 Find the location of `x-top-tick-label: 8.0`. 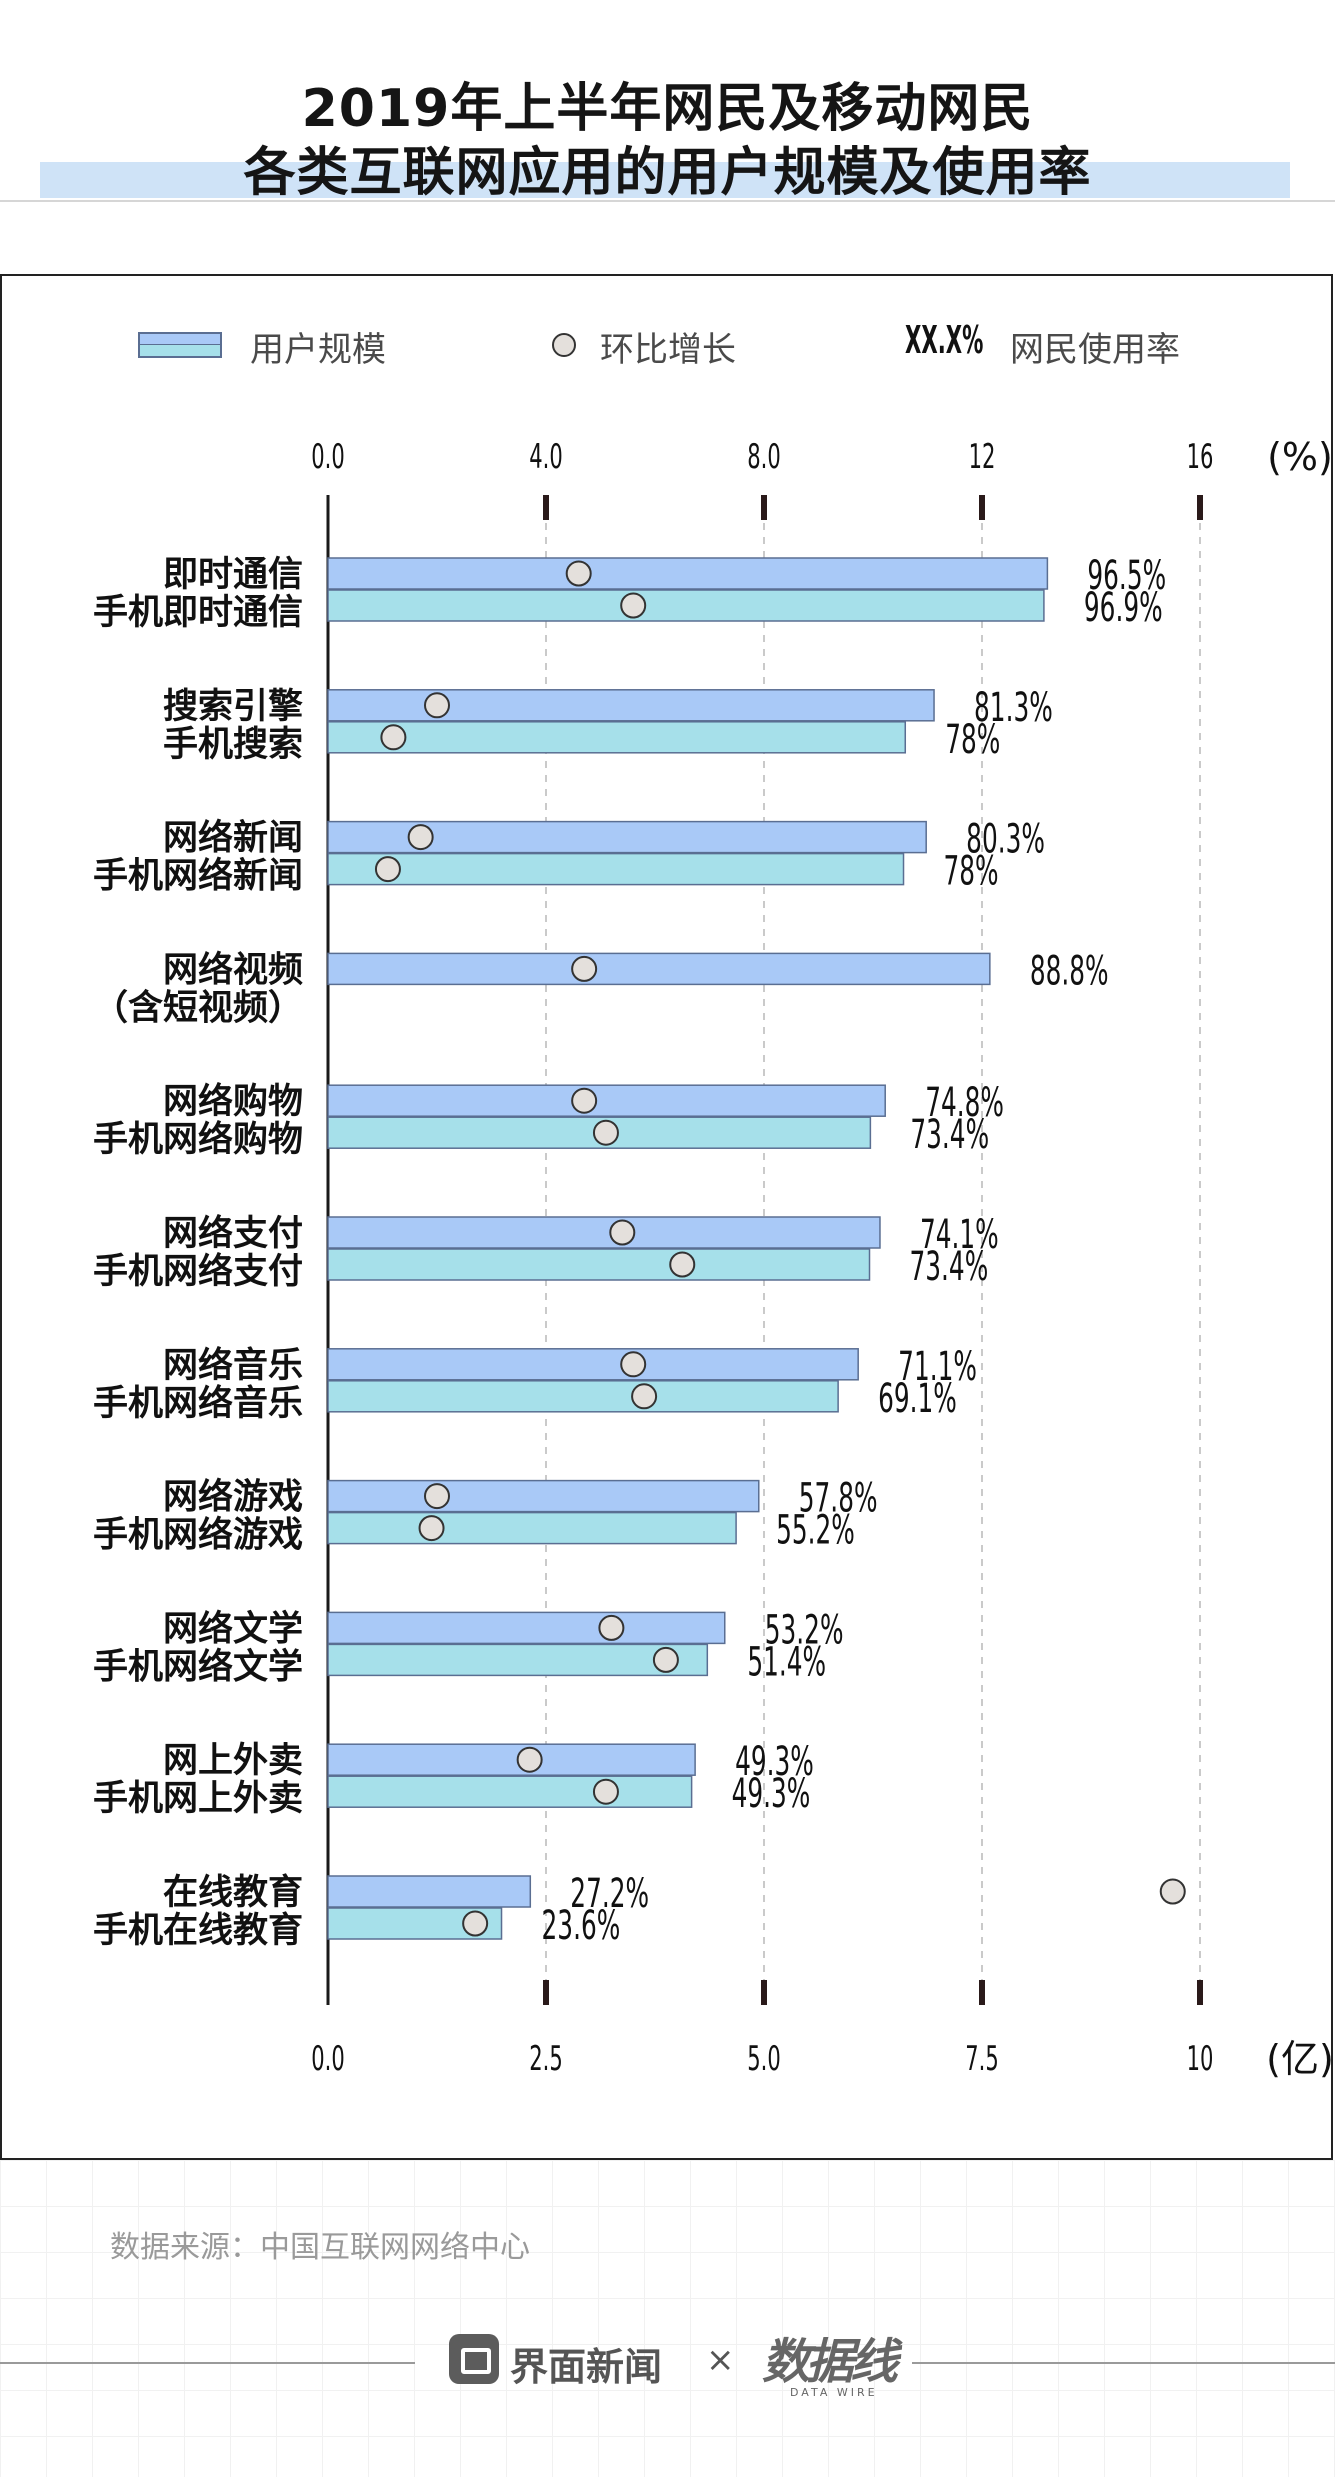

x-top-tick-label: 8.0 is located at coordinates (763, 457).